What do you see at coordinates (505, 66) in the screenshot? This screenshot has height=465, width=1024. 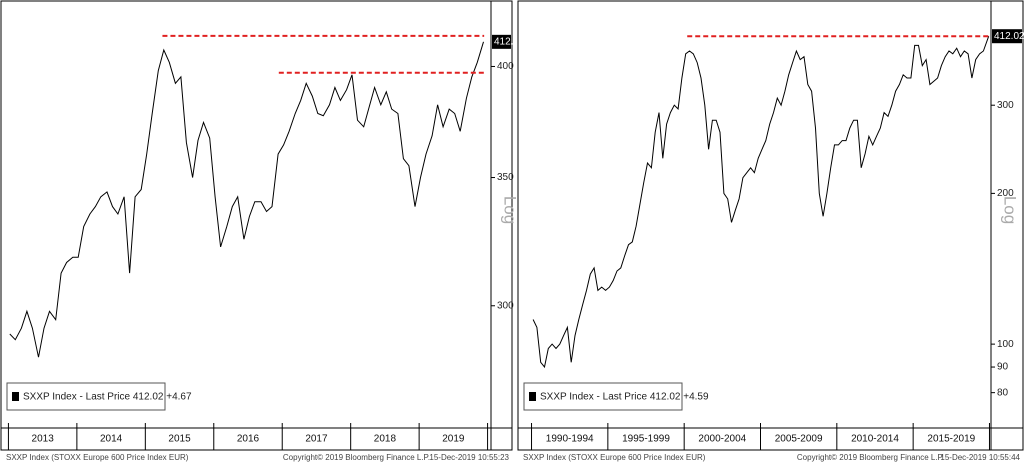 I see `y-tick-label: 400` at bounding box center [505, 66].